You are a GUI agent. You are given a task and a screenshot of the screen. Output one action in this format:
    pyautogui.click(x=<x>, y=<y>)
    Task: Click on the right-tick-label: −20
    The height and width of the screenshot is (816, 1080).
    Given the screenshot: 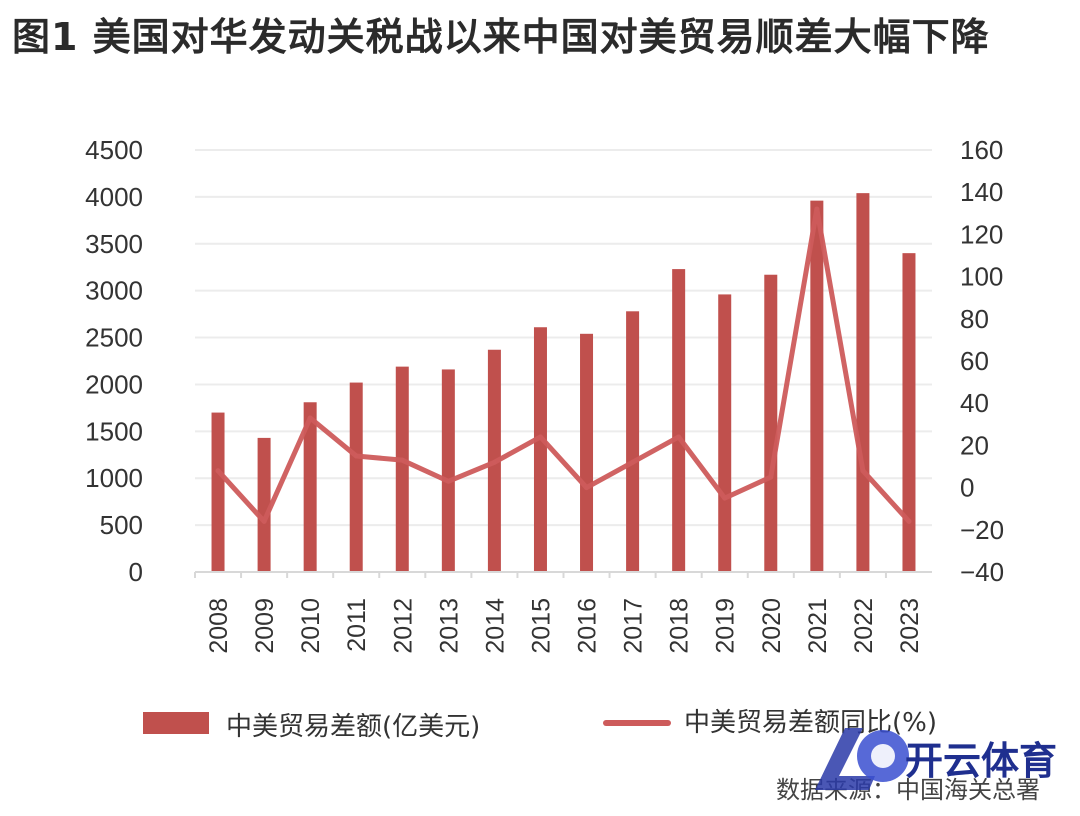 What is the action you would take?
    pyautogui.click(x=982, y=530)
    